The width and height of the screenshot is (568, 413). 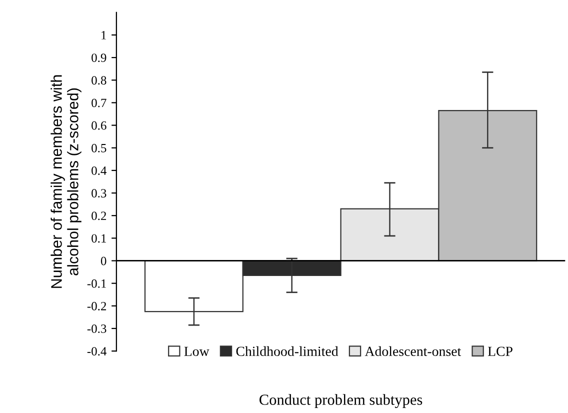 What do you see at coordinates (99, 170) in the screenshot?
I see `y-tick-label: 0.4` at bounding box center [99, 170].